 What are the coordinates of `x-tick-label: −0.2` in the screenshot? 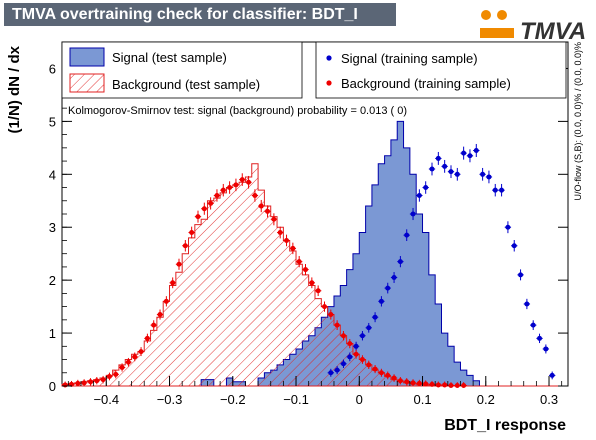 It's located at (233, 399).